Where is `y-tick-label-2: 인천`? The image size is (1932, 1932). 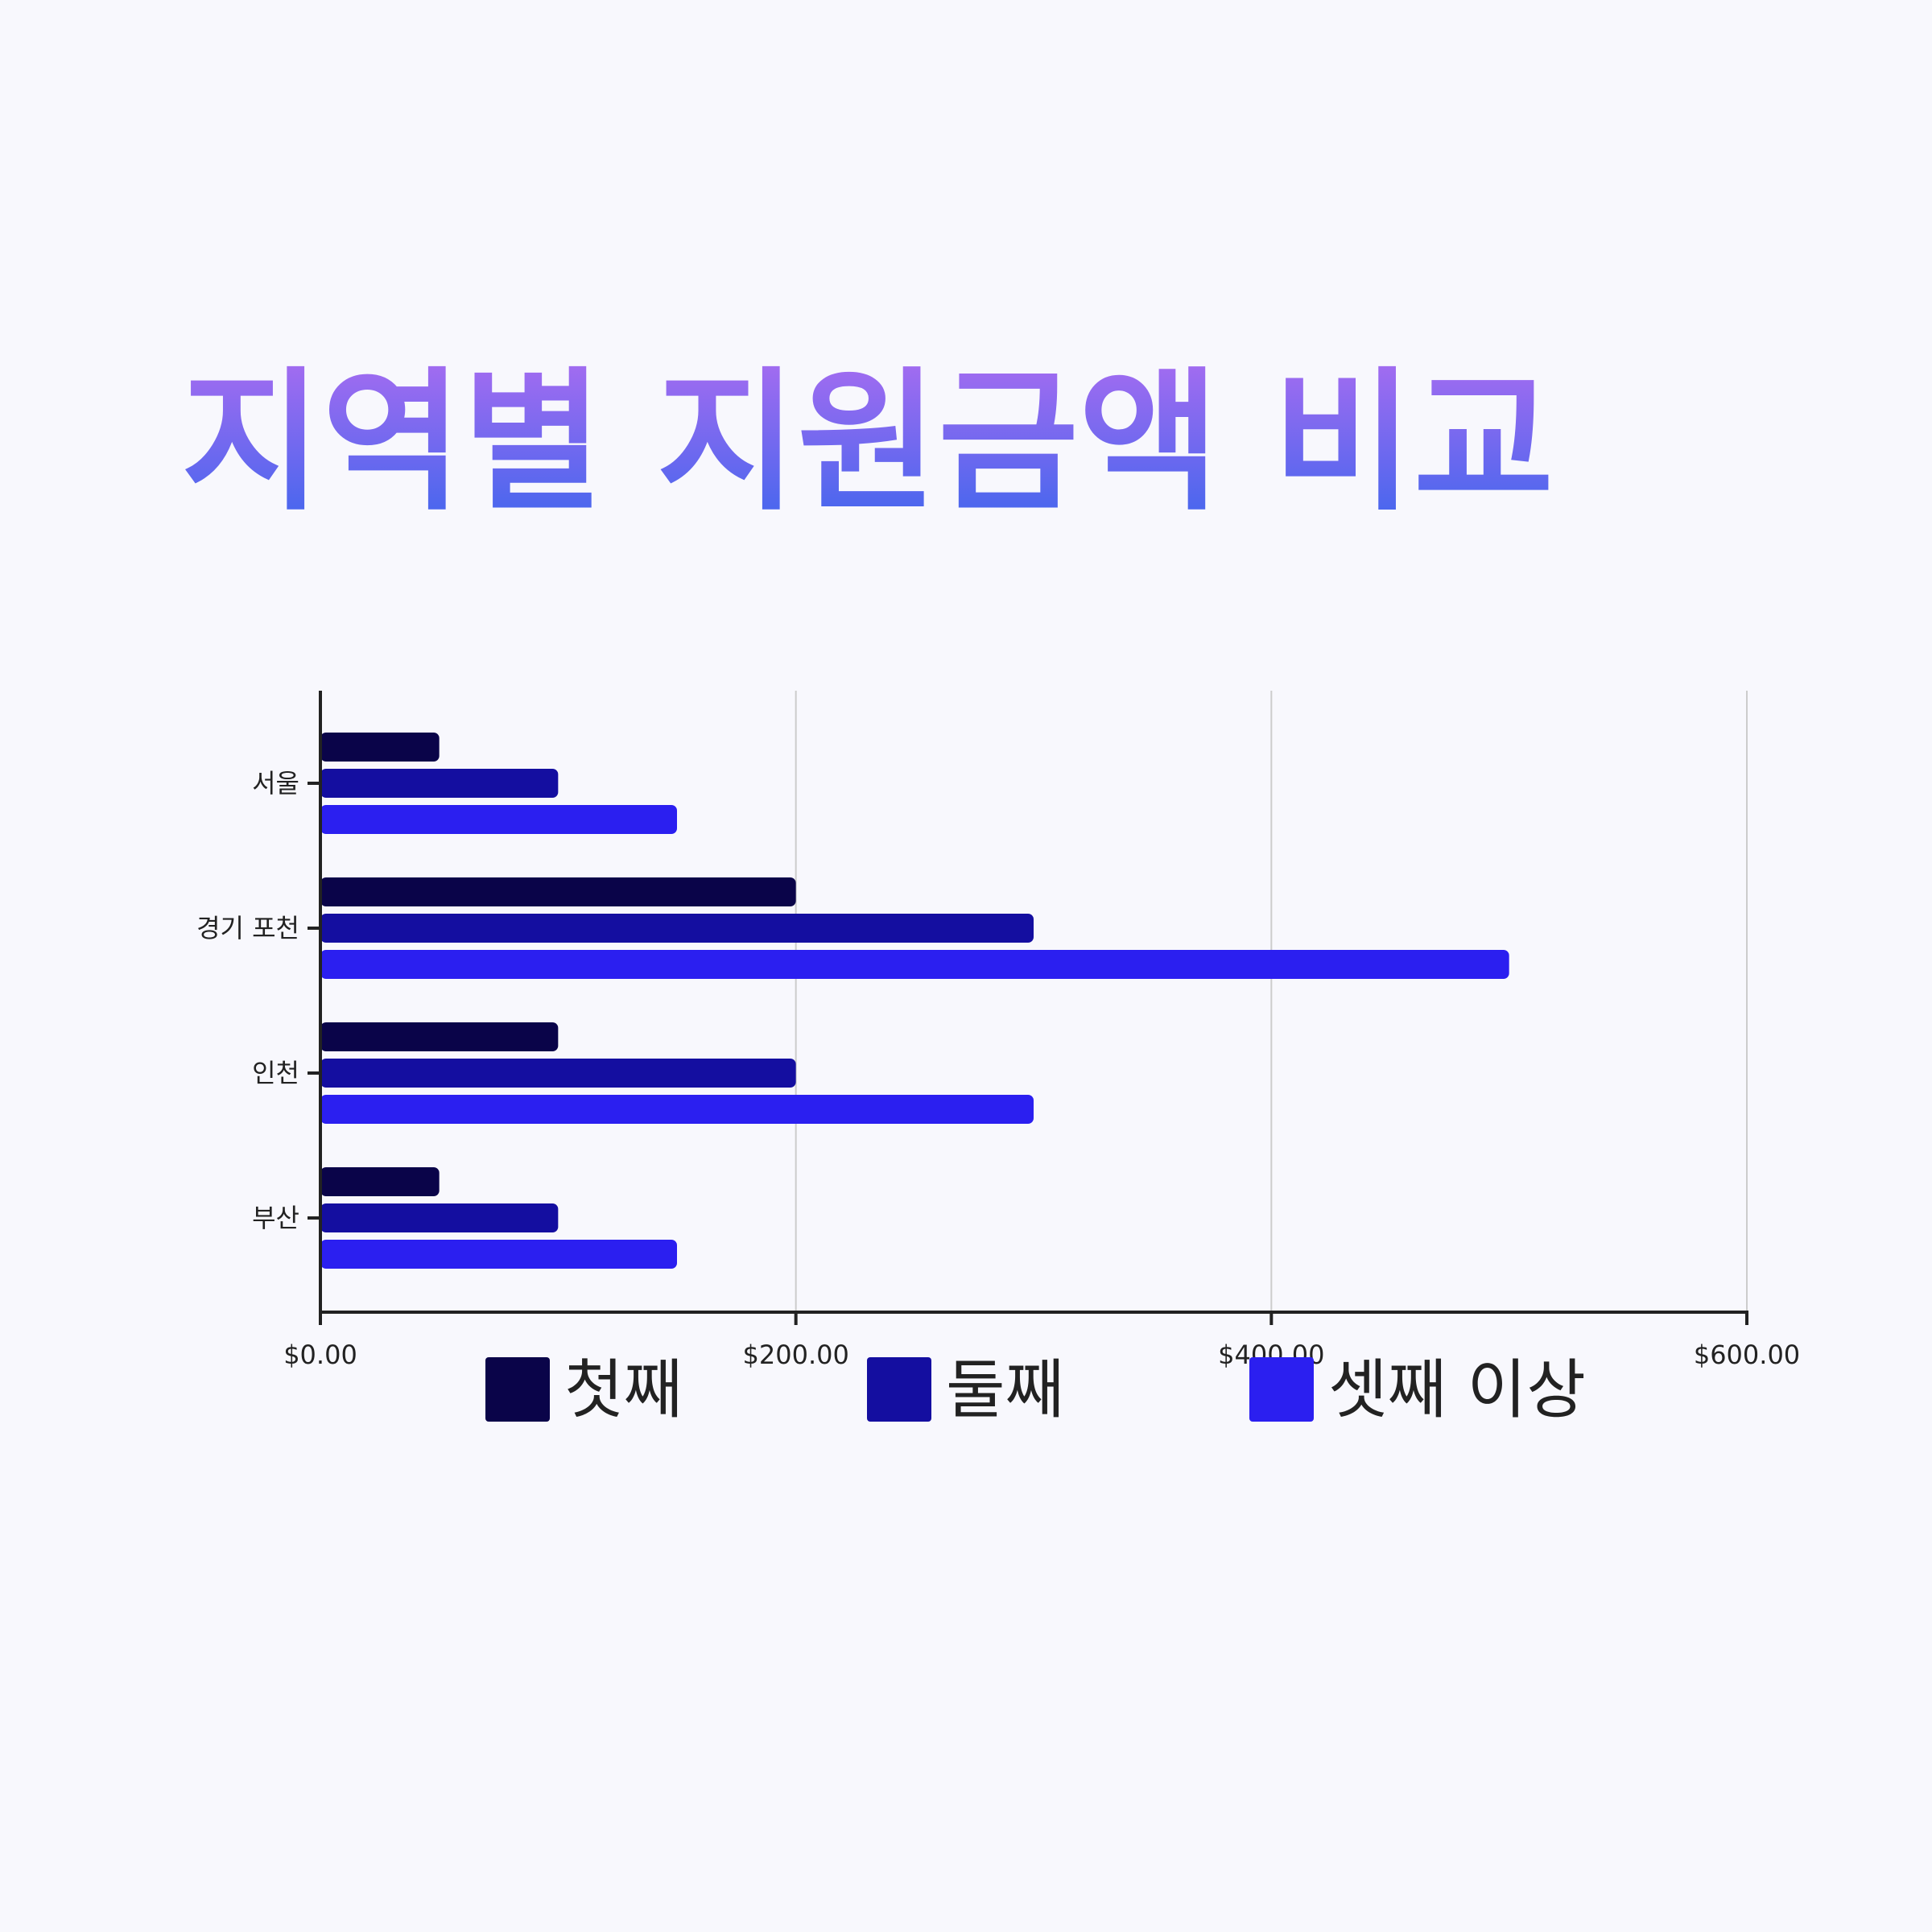 y-tick-label-2: 인천 is located at coordinates (275, 1073).